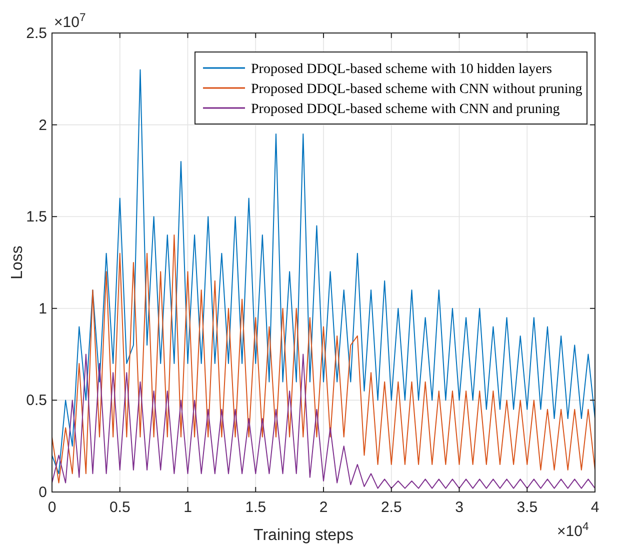  Describe the element at coordinates (188, 507) in the screenshot. I see `x-tick-label: 1` at that location.